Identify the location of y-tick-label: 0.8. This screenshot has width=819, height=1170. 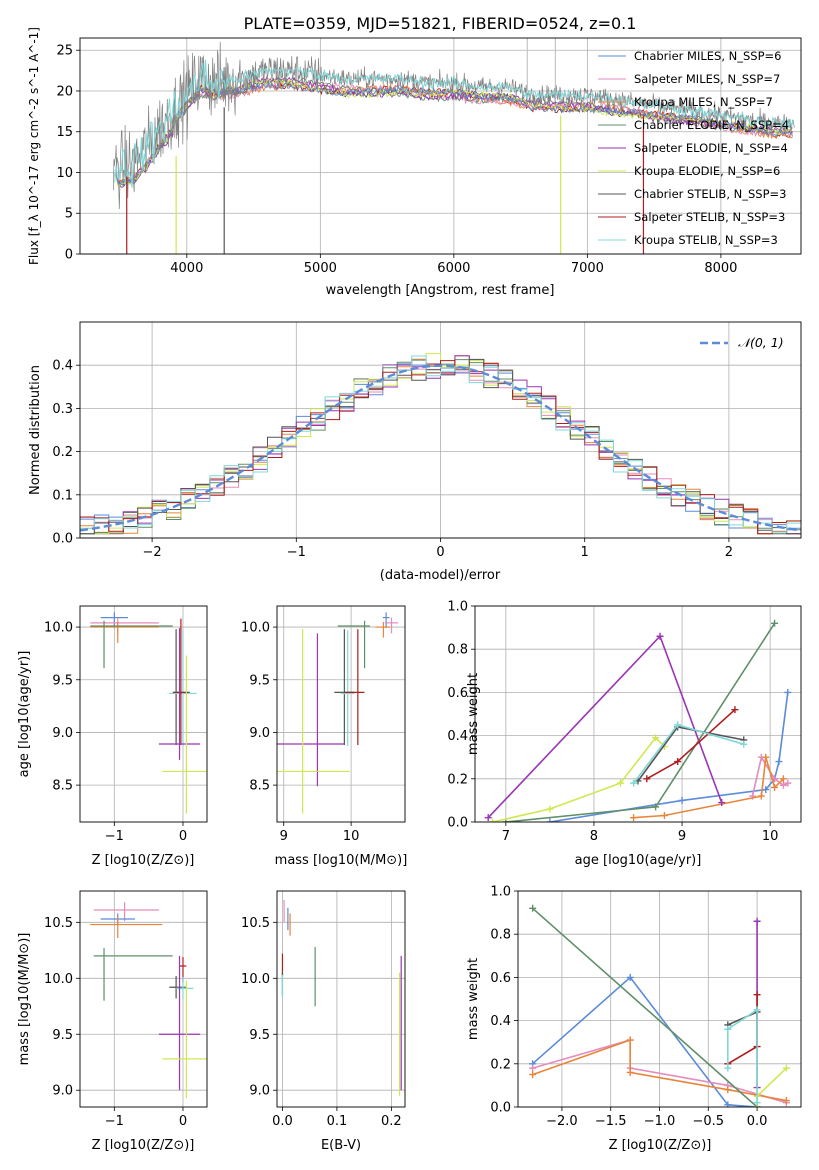
(500, 935).